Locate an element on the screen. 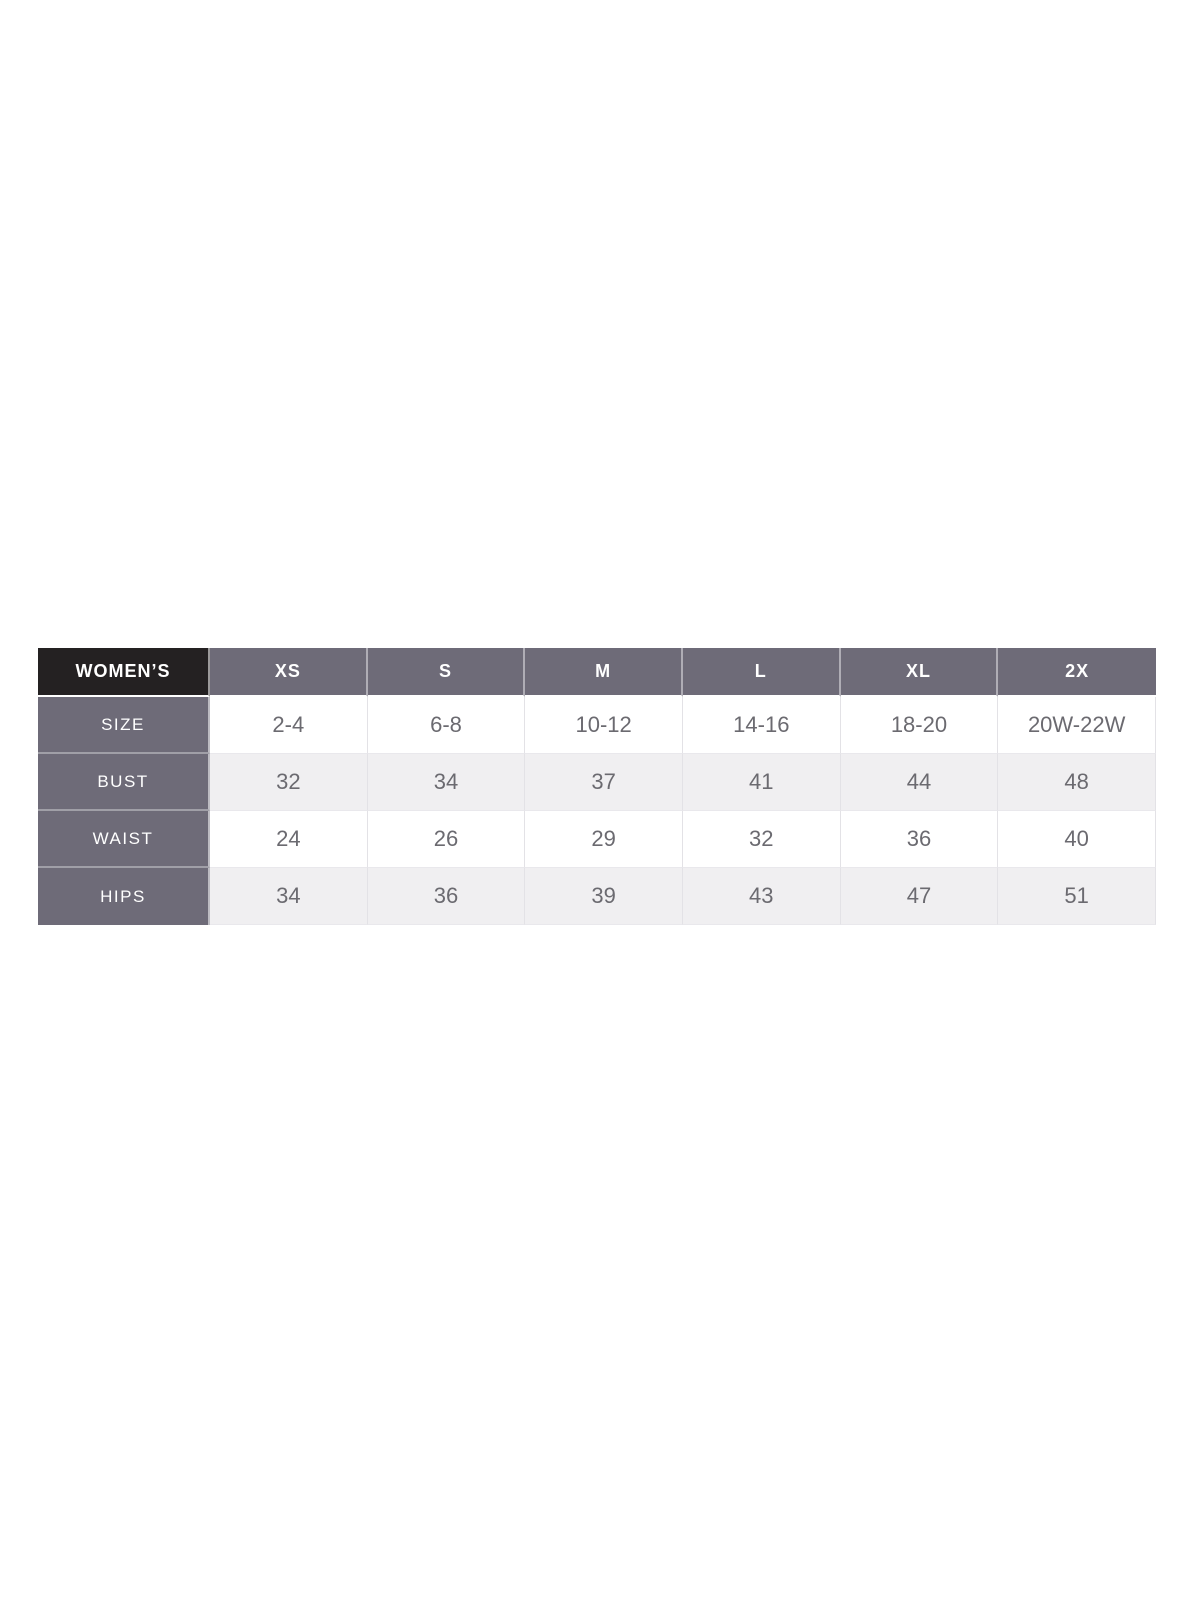  cell-waist-s: 26 is located at coordinates (446, 839).